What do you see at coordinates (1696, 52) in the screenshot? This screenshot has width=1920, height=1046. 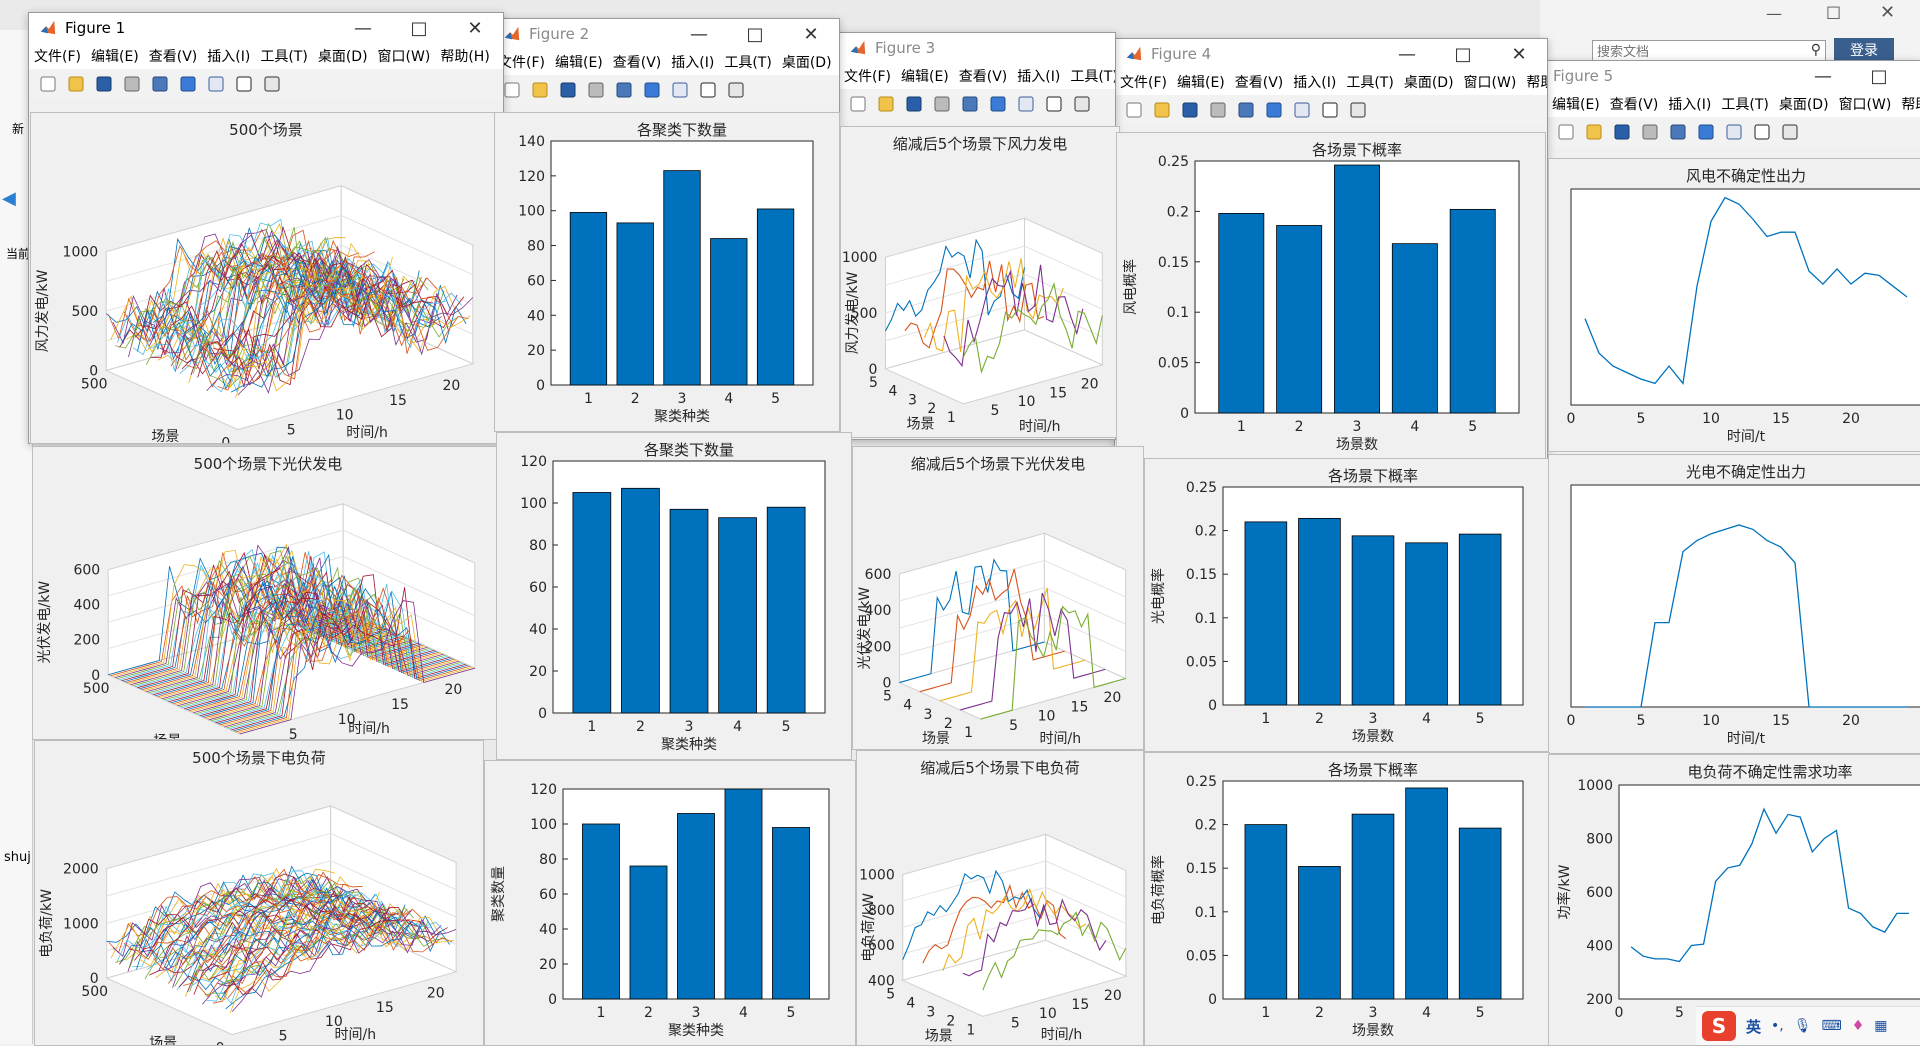 I see `search-input` at bounding box center [1696, 52].